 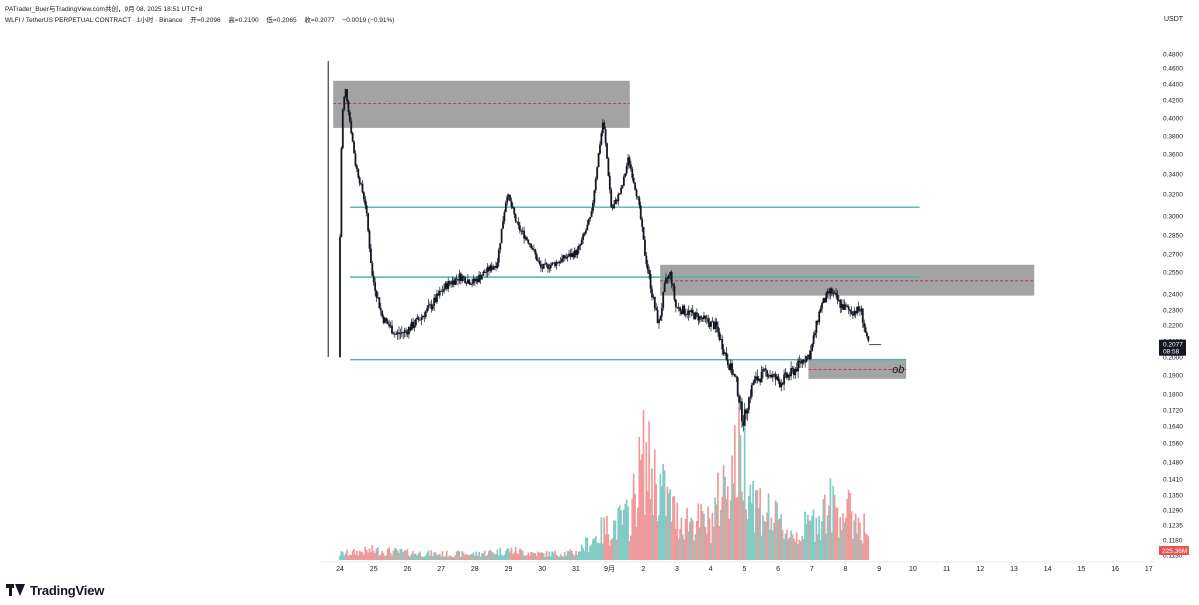 I want to click on last-price-value: 0.2077, so click(x=1173, y=345).